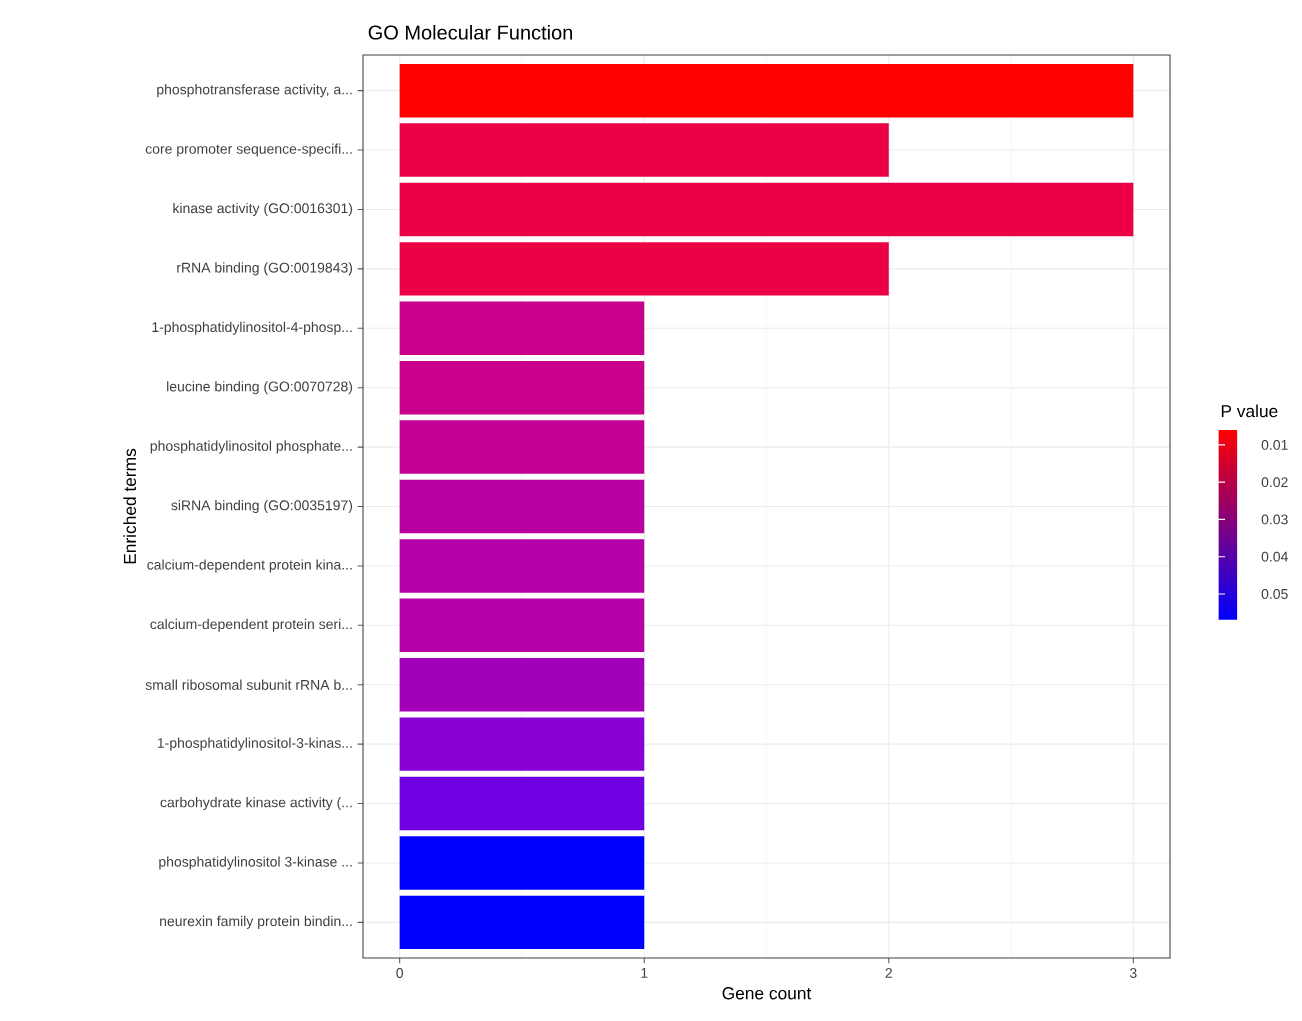  What do you see at coordinates (1274, 593) in the screenshot?
I see `color-bar-label: 0.05` at bounding box center [1274, 593].